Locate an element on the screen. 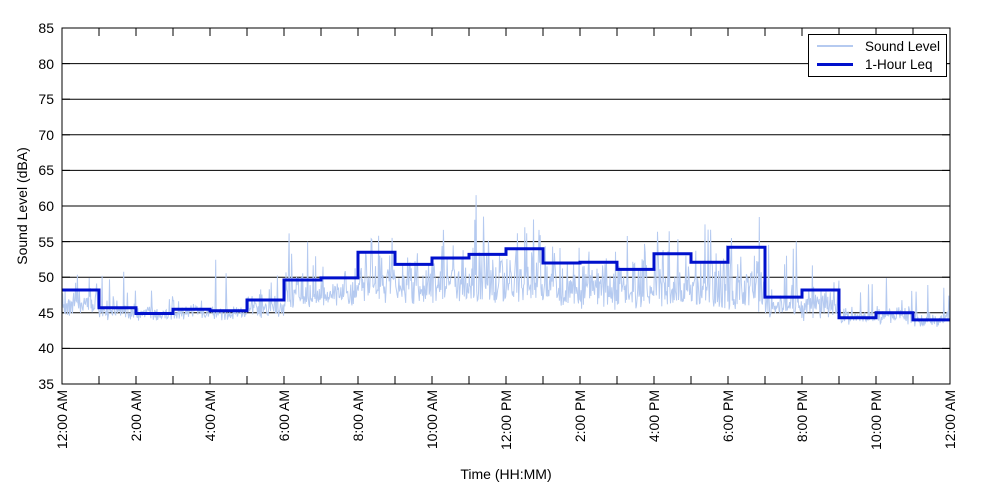 This screenshot has width=1000, height=500. sound-level-legend-line is located at coordinates (835, 46).